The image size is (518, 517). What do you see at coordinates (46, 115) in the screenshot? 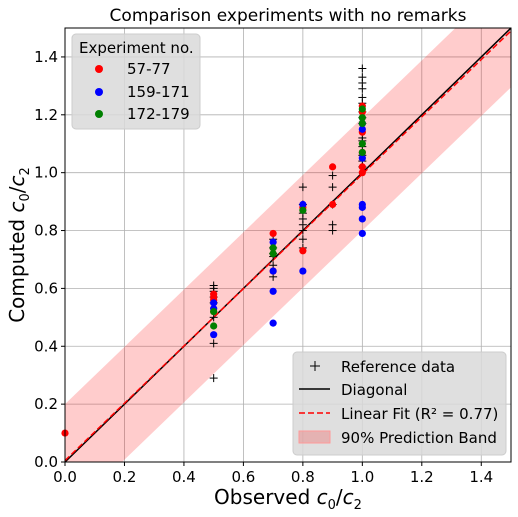
I see `y-tick-label-6: 1.2` at bounding box center [46, 115].